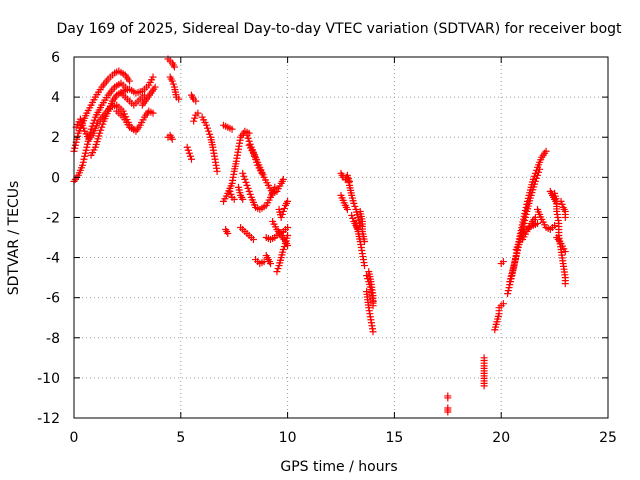 Image resolution: width=640 pixels, height=480 pixels. What do you see at coordinates (502, 305) in the screenshot?
I see `series-arc-aq` at bounding box center [502, 305].